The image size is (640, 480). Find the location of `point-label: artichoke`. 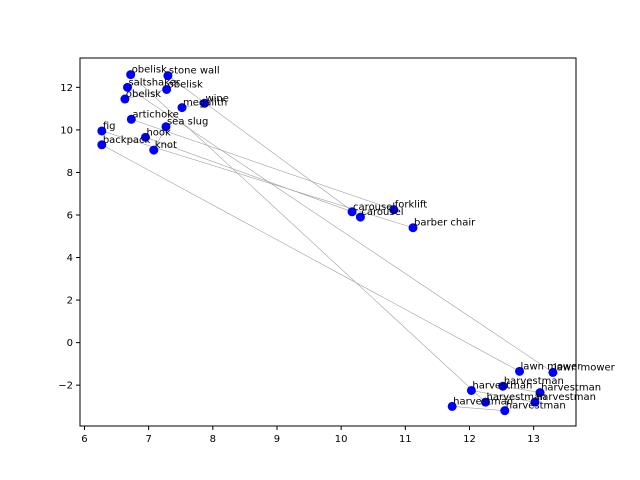

point-label: artichoke is located at coordinates (155, 114).